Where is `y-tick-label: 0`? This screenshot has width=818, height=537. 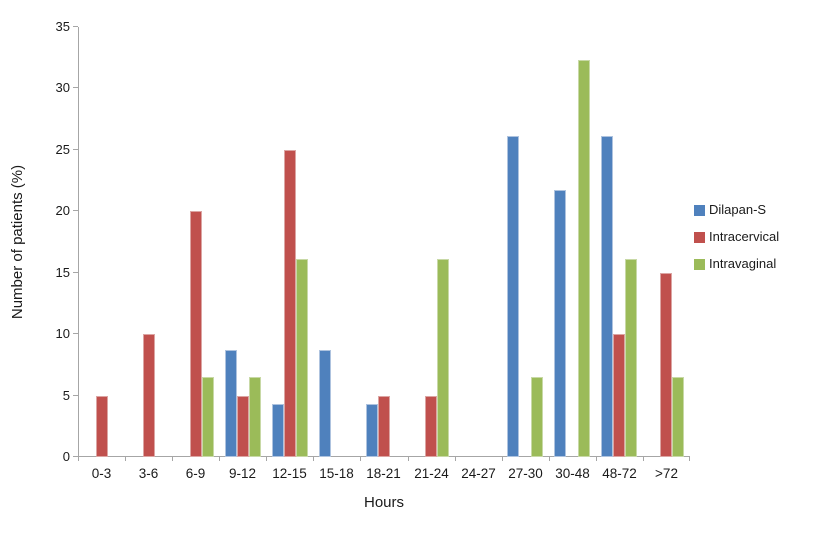
y-tick-label: 0 is located at coordinates (66, 456).